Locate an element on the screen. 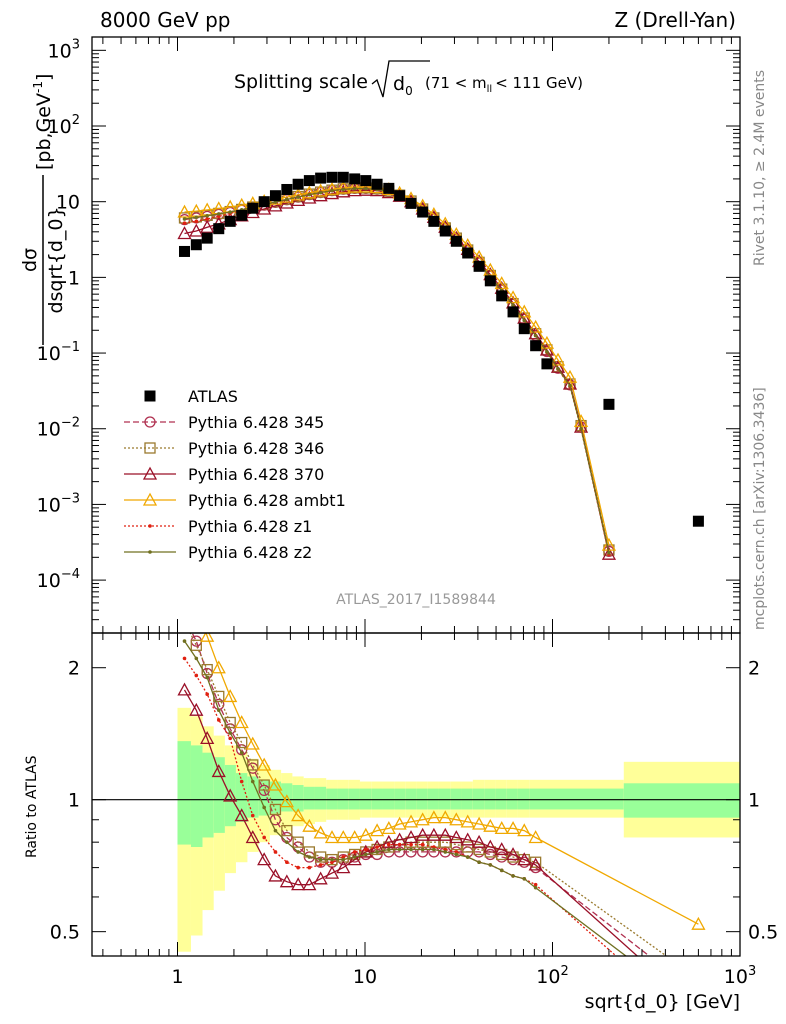 The height and width of the screenshot is (1024, 786). legend-label: Pythia 6.428 z1 is located at coordinates (250, 526).